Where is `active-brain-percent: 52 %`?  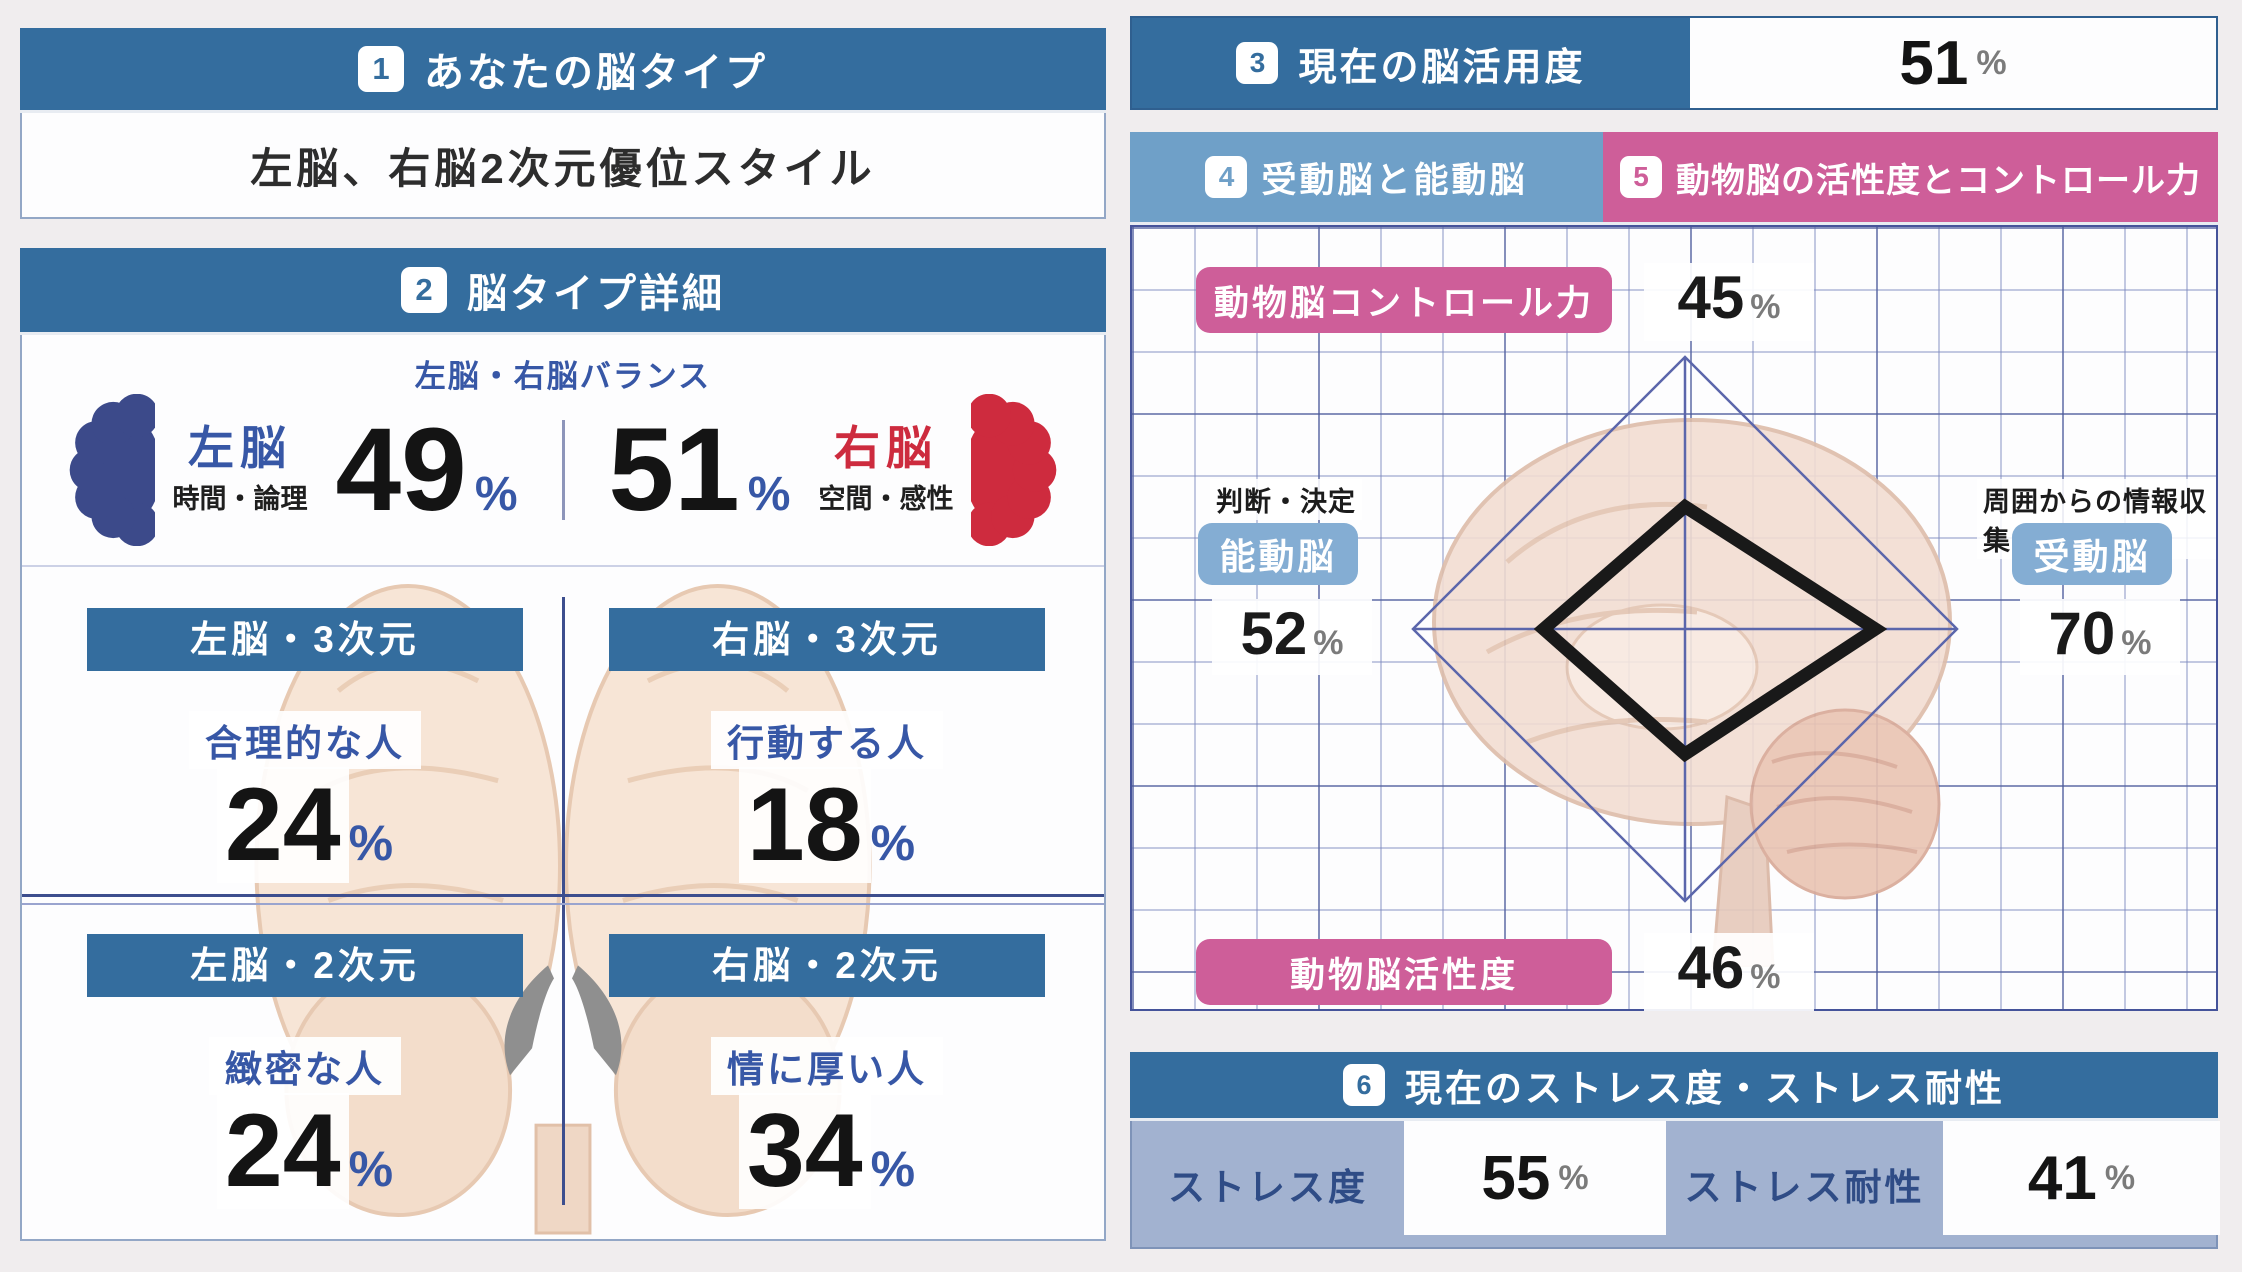 active-brain-percent: 52 % is located at coordinates (1292, 637).